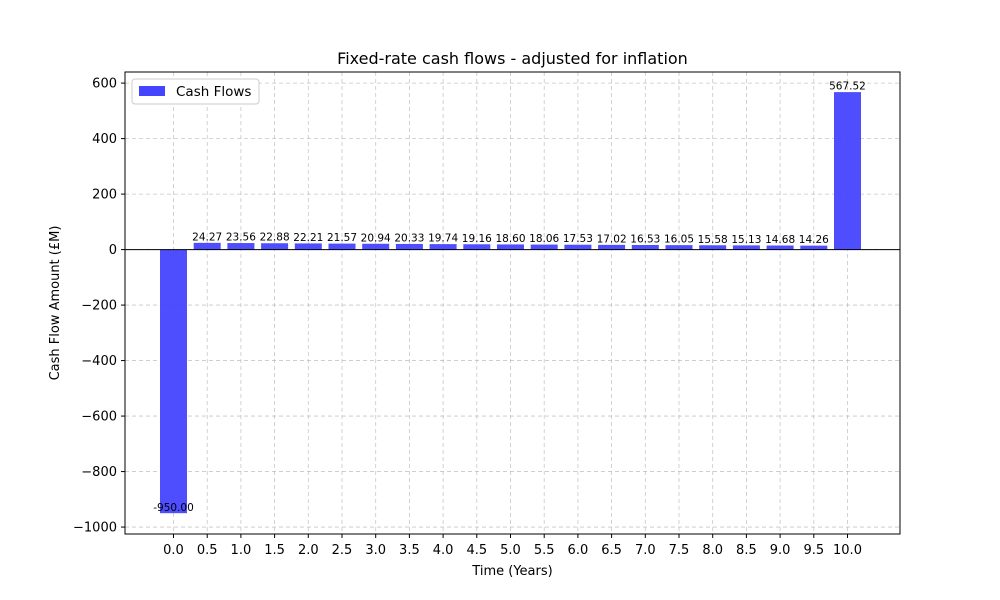 Image resolution: width=1000 pixels, height=600 pixels. I want to click on y-tick-label: 200, so click(104, 195).